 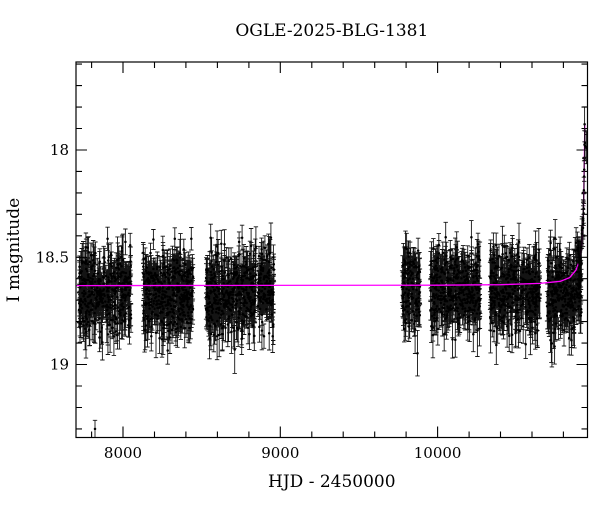 I want to click on x-tick-label: 8000, so click(x=123, y=453).